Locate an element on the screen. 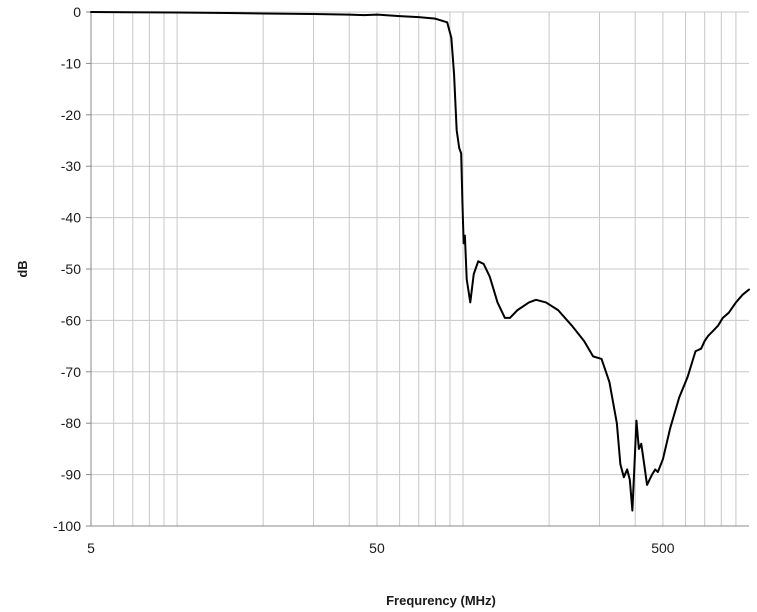 The width and height of the screenshot is (757, 612). y-tick-label: -60 is located at coordinates (71, 320).